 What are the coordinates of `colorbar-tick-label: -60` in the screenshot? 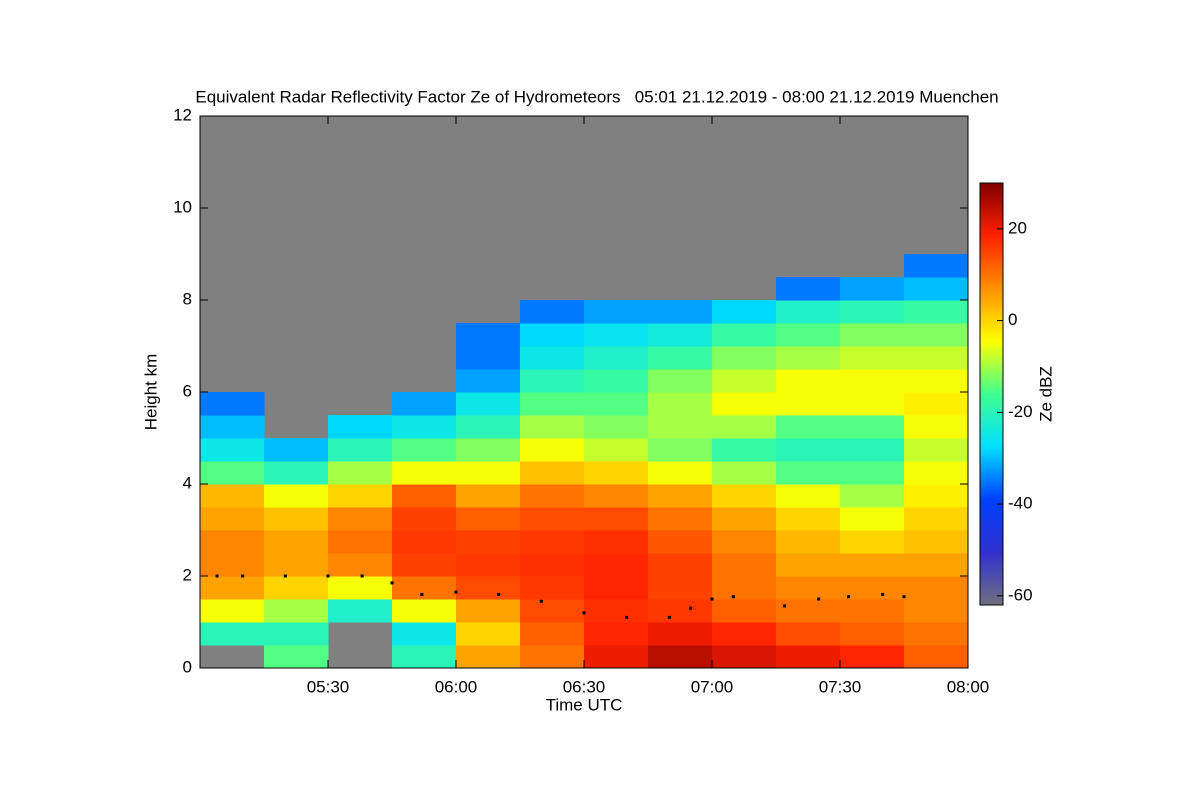 It's located at (1020, 594).